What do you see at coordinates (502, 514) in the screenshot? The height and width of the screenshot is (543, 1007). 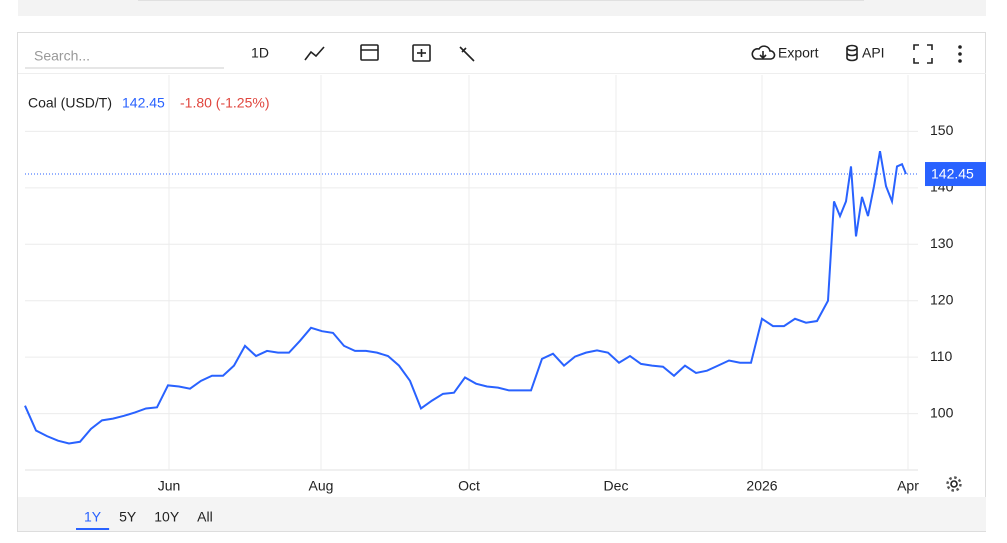 I see `range-bar` at bounding box center [502, 514].